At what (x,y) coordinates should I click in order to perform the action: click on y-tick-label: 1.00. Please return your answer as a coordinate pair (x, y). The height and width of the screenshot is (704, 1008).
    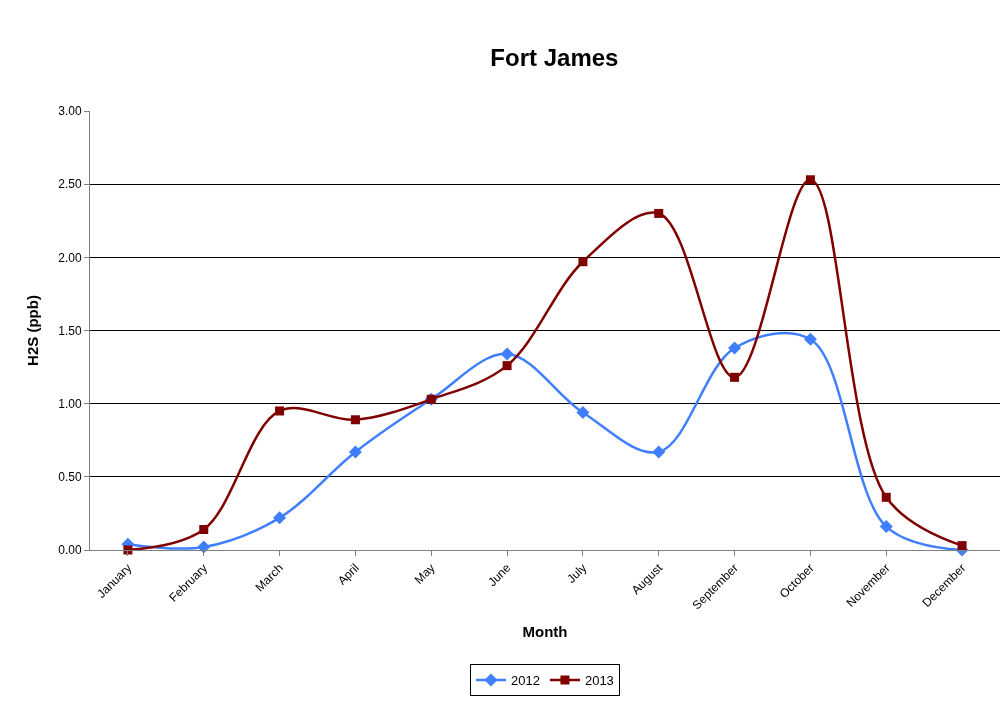
    Looking at the image, I should click on (70, 403).